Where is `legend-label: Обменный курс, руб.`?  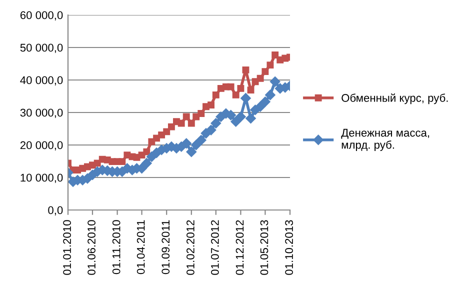 legend-label: Обменный курс, руб. is located at coordinates (395, 99).